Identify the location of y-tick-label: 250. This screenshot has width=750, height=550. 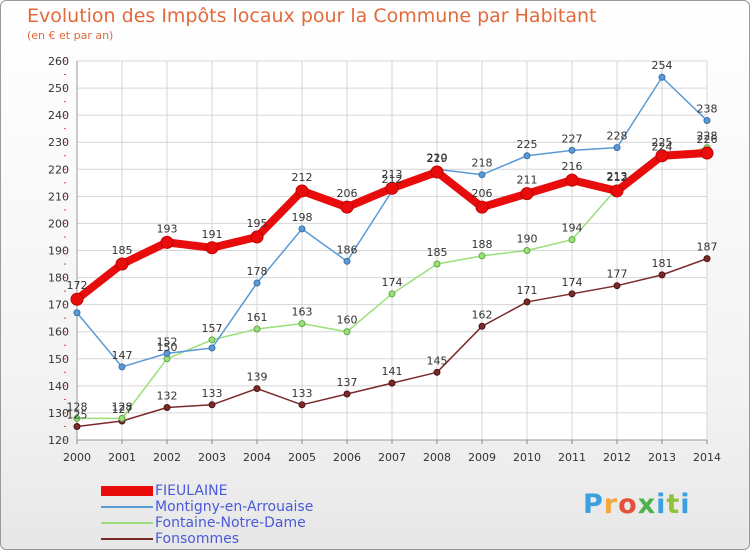
(58, 88).